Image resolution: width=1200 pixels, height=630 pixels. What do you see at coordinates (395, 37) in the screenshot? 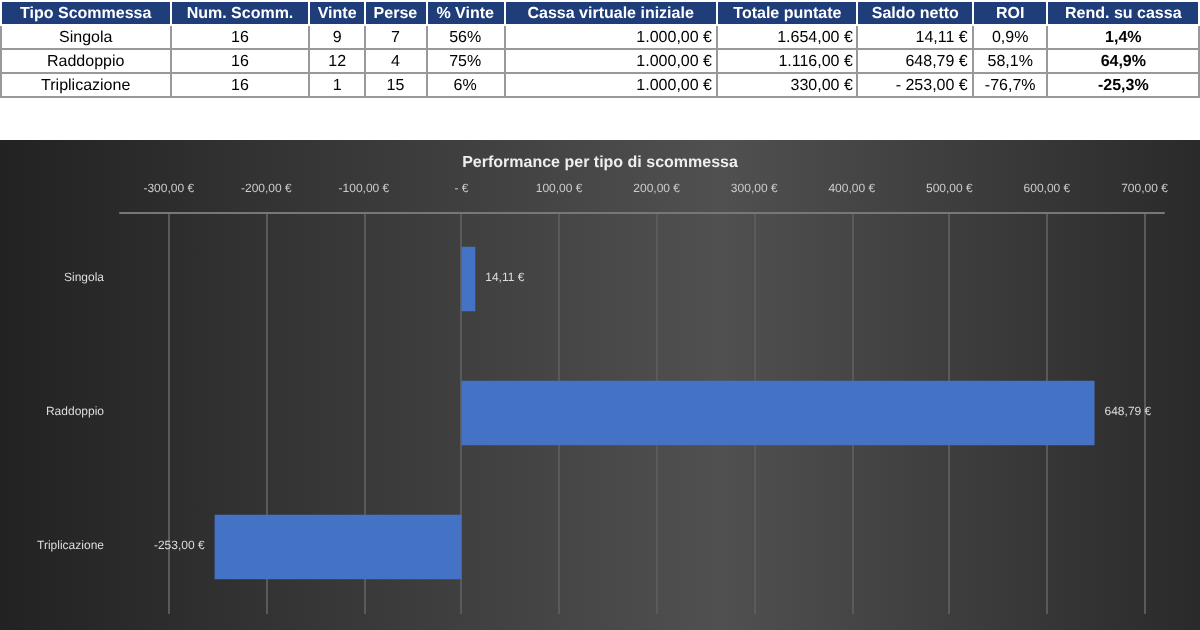
I see `text: 7` at bounding box center [395, 37].